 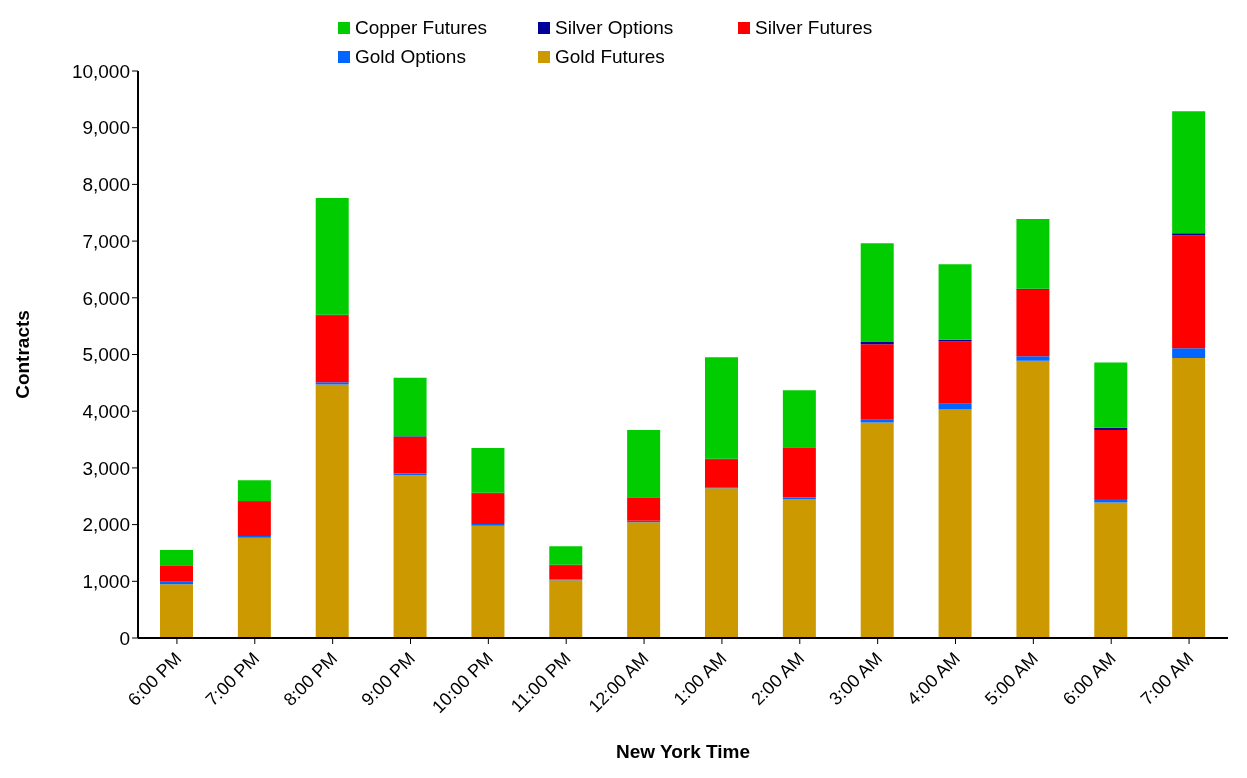 I want to click on x-tick-label: 7:00 AM, so click(x=1167, y=679).